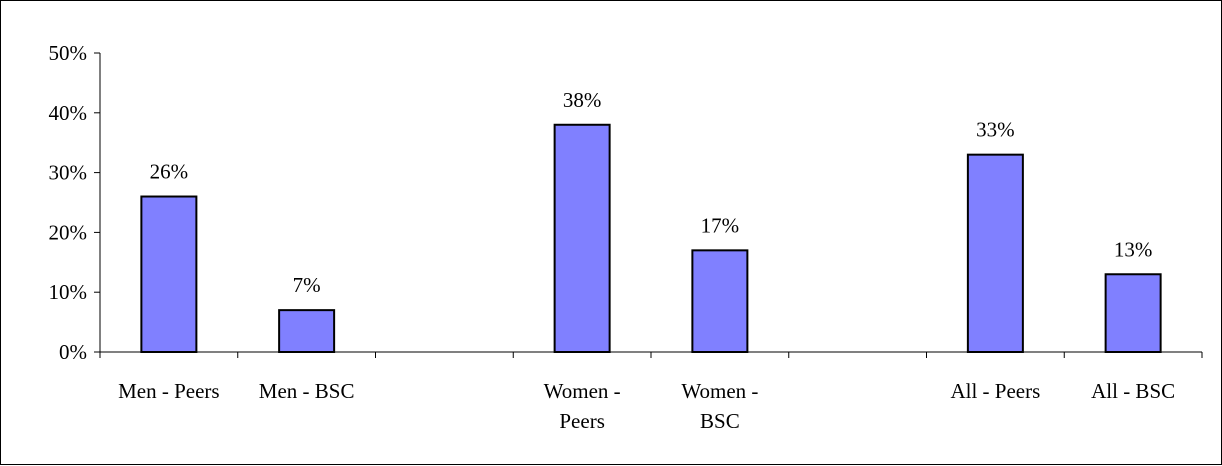 The width and height of the screenshot is (1222, 466). What do you see at coordinates (720, 421) in the screenshot?
I see `x-category-label: BSC` at bounding box center [720, 421].